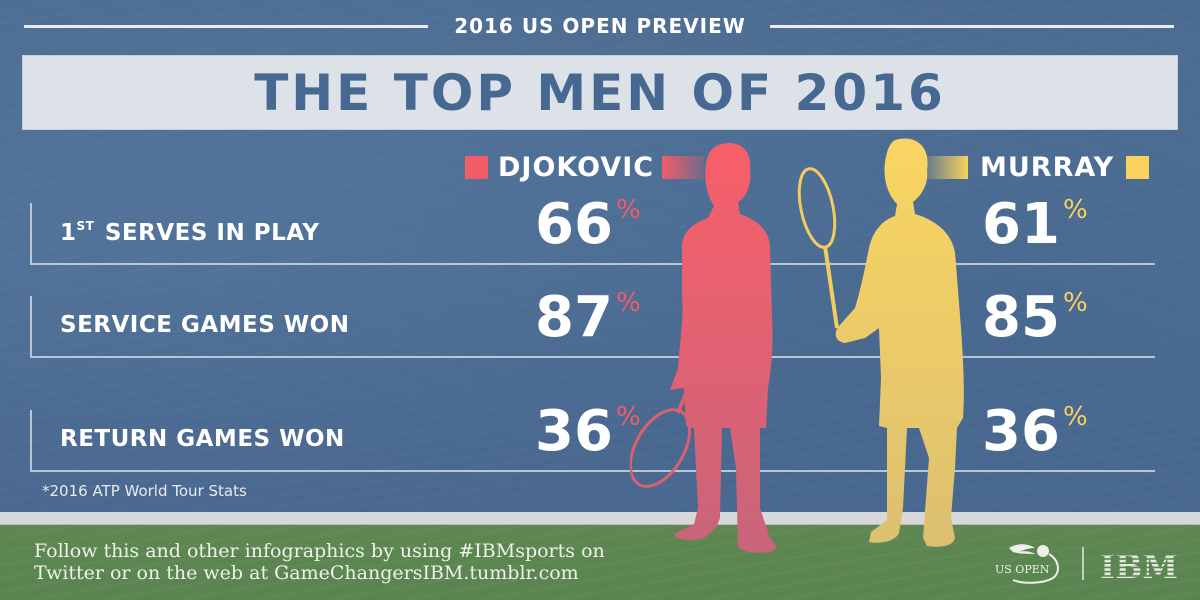 The height and width of the screenshot is (600, 1200). Describe the element at coordinates (576, 167) in the screenshot. I see `djokovic-name: DJOKOVIC` at that location.